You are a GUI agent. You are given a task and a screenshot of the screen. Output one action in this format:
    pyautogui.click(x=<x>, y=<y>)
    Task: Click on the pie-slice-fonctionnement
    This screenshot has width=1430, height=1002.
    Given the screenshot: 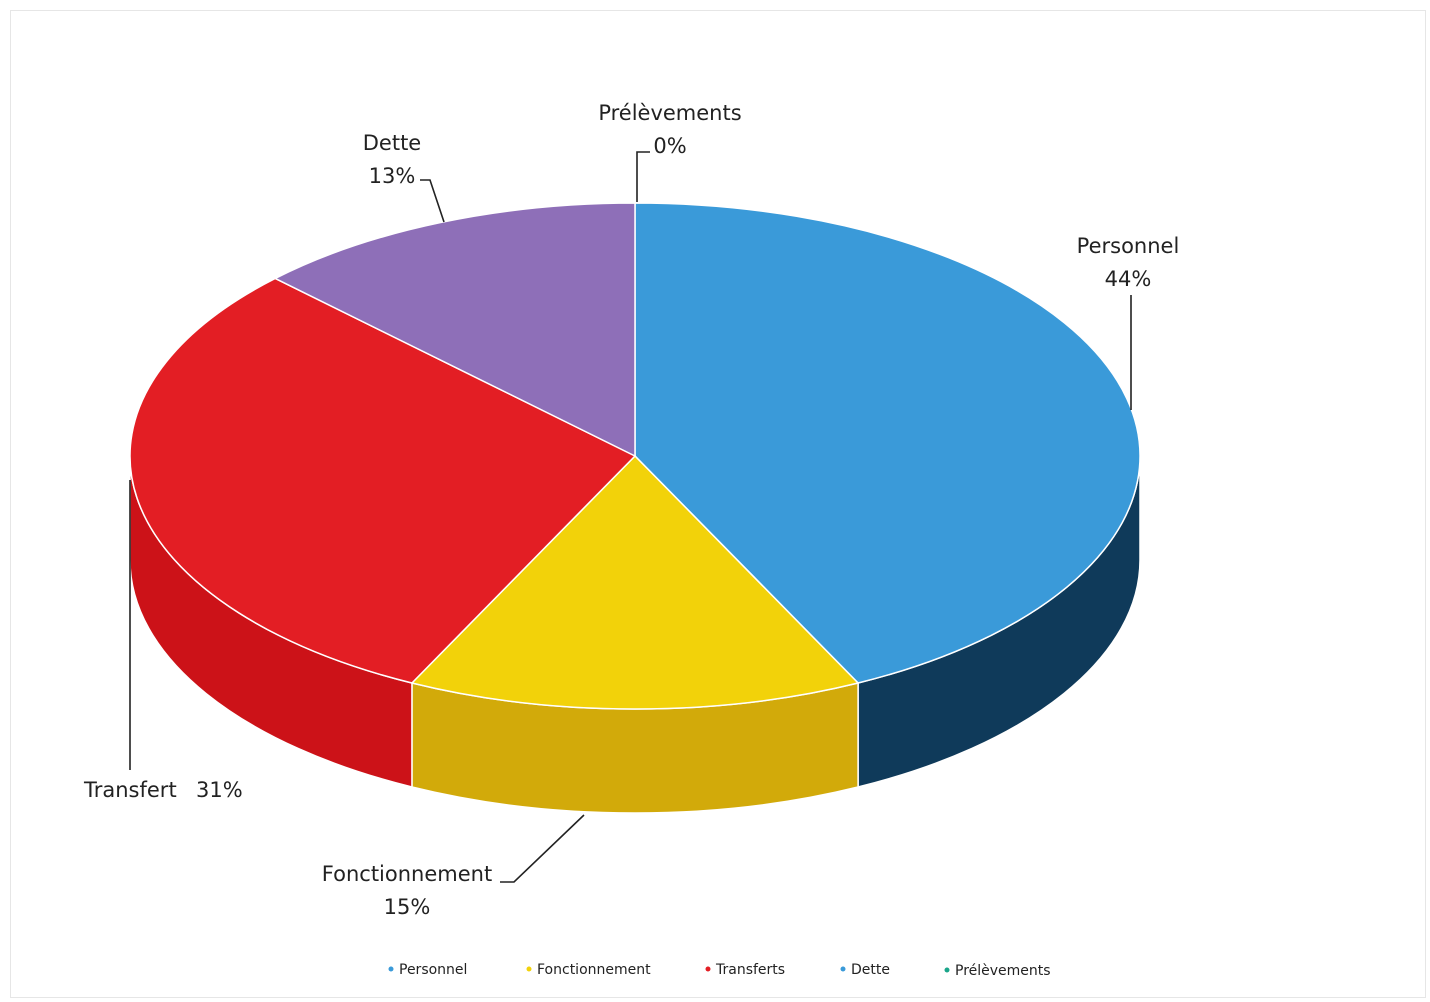 What is the action you would take?
    pyautogui.click(x=635, y=582)
    